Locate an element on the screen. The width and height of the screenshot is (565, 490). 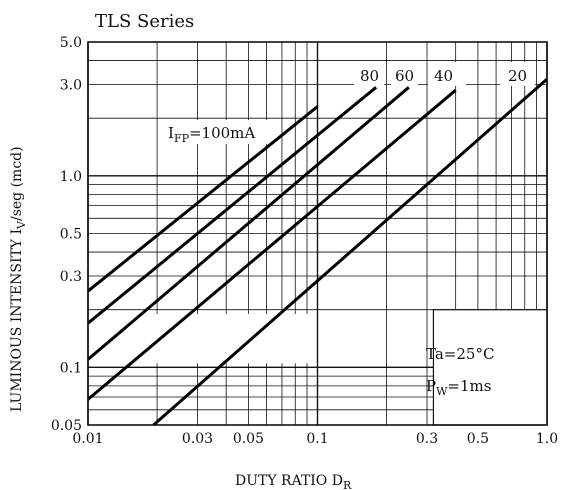
x-tick-label: 0.01 is located at coordinates (87, 439).